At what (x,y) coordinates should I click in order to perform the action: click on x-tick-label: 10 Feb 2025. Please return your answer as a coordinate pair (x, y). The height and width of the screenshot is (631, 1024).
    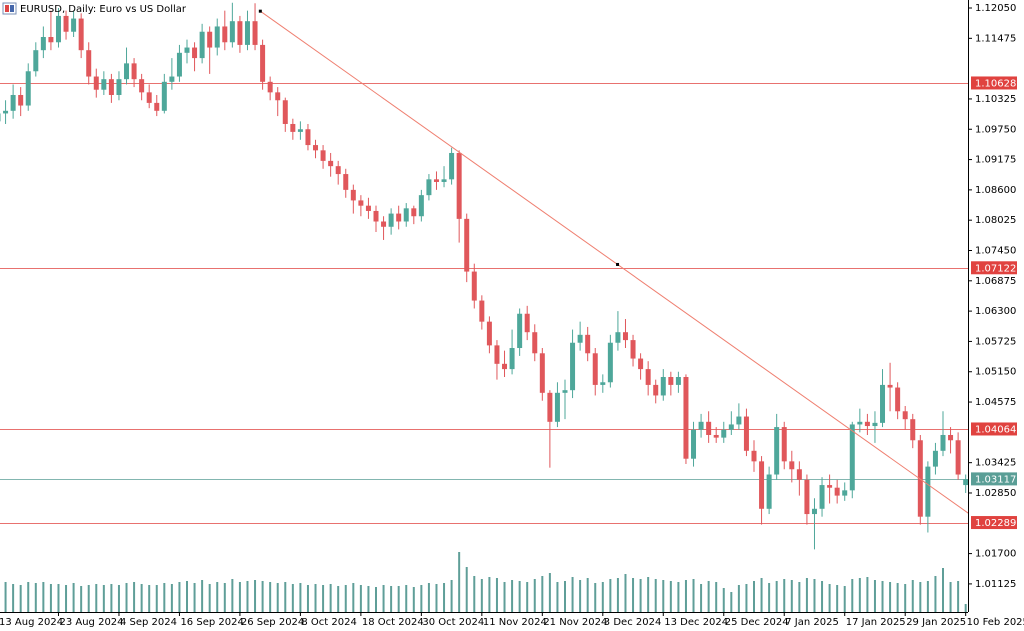
    Looking at the image, I should click on (995, 622).